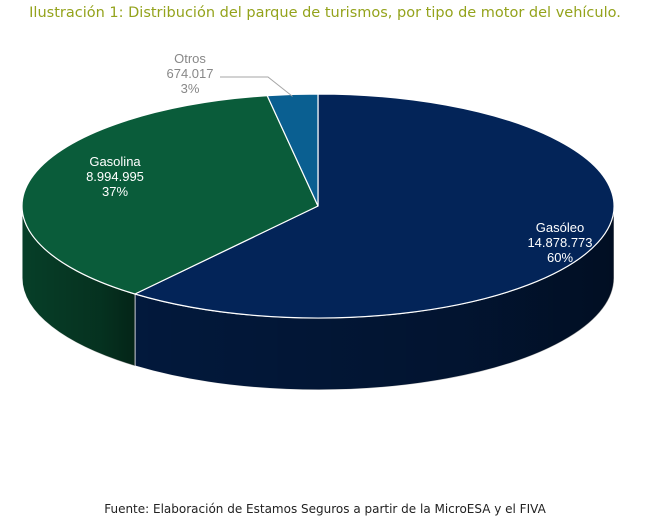 Image resolution: width=650 pixels, height=520 pixels. I want to click on data-label-otros-name: Otros, so click(190, 58).